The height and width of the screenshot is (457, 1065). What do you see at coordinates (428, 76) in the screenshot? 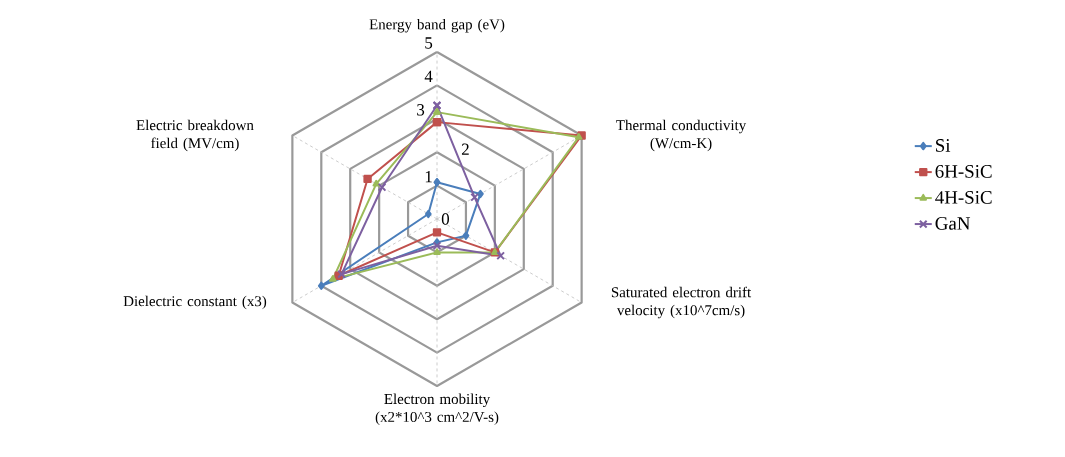
I see `y-tick-label: 4` at bounding box center [428, 76].